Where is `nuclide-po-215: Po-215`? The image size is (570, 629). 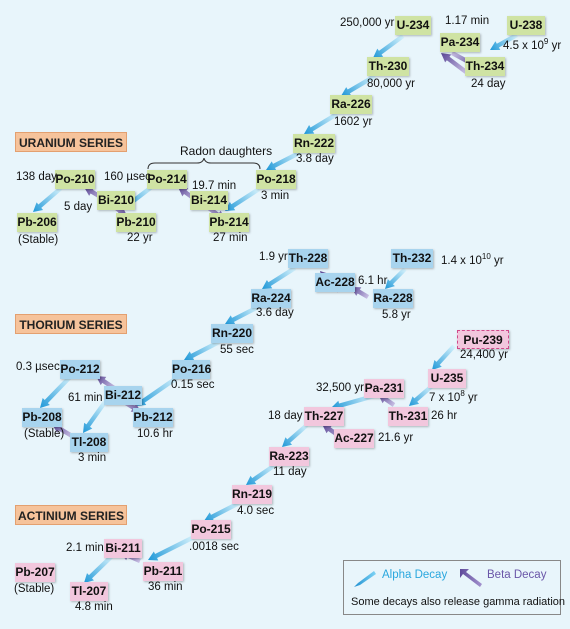 nuclide-po-215: Po-215 is located at coordinates (211, 529).